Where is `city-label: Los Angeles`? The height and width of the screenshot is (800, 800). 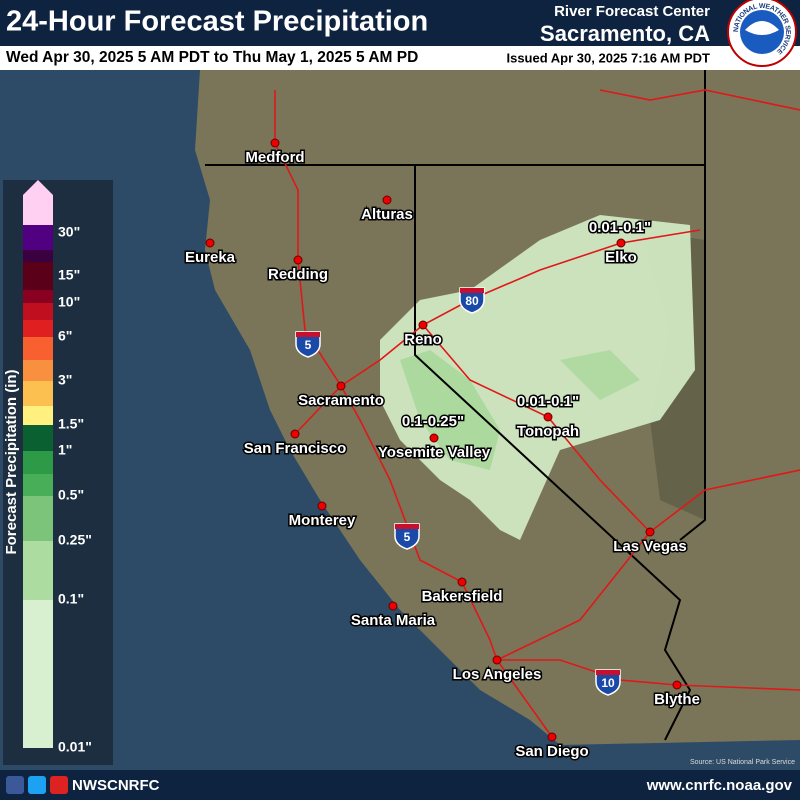
city-label: Los Angeles is located at coordinates (497, 674).